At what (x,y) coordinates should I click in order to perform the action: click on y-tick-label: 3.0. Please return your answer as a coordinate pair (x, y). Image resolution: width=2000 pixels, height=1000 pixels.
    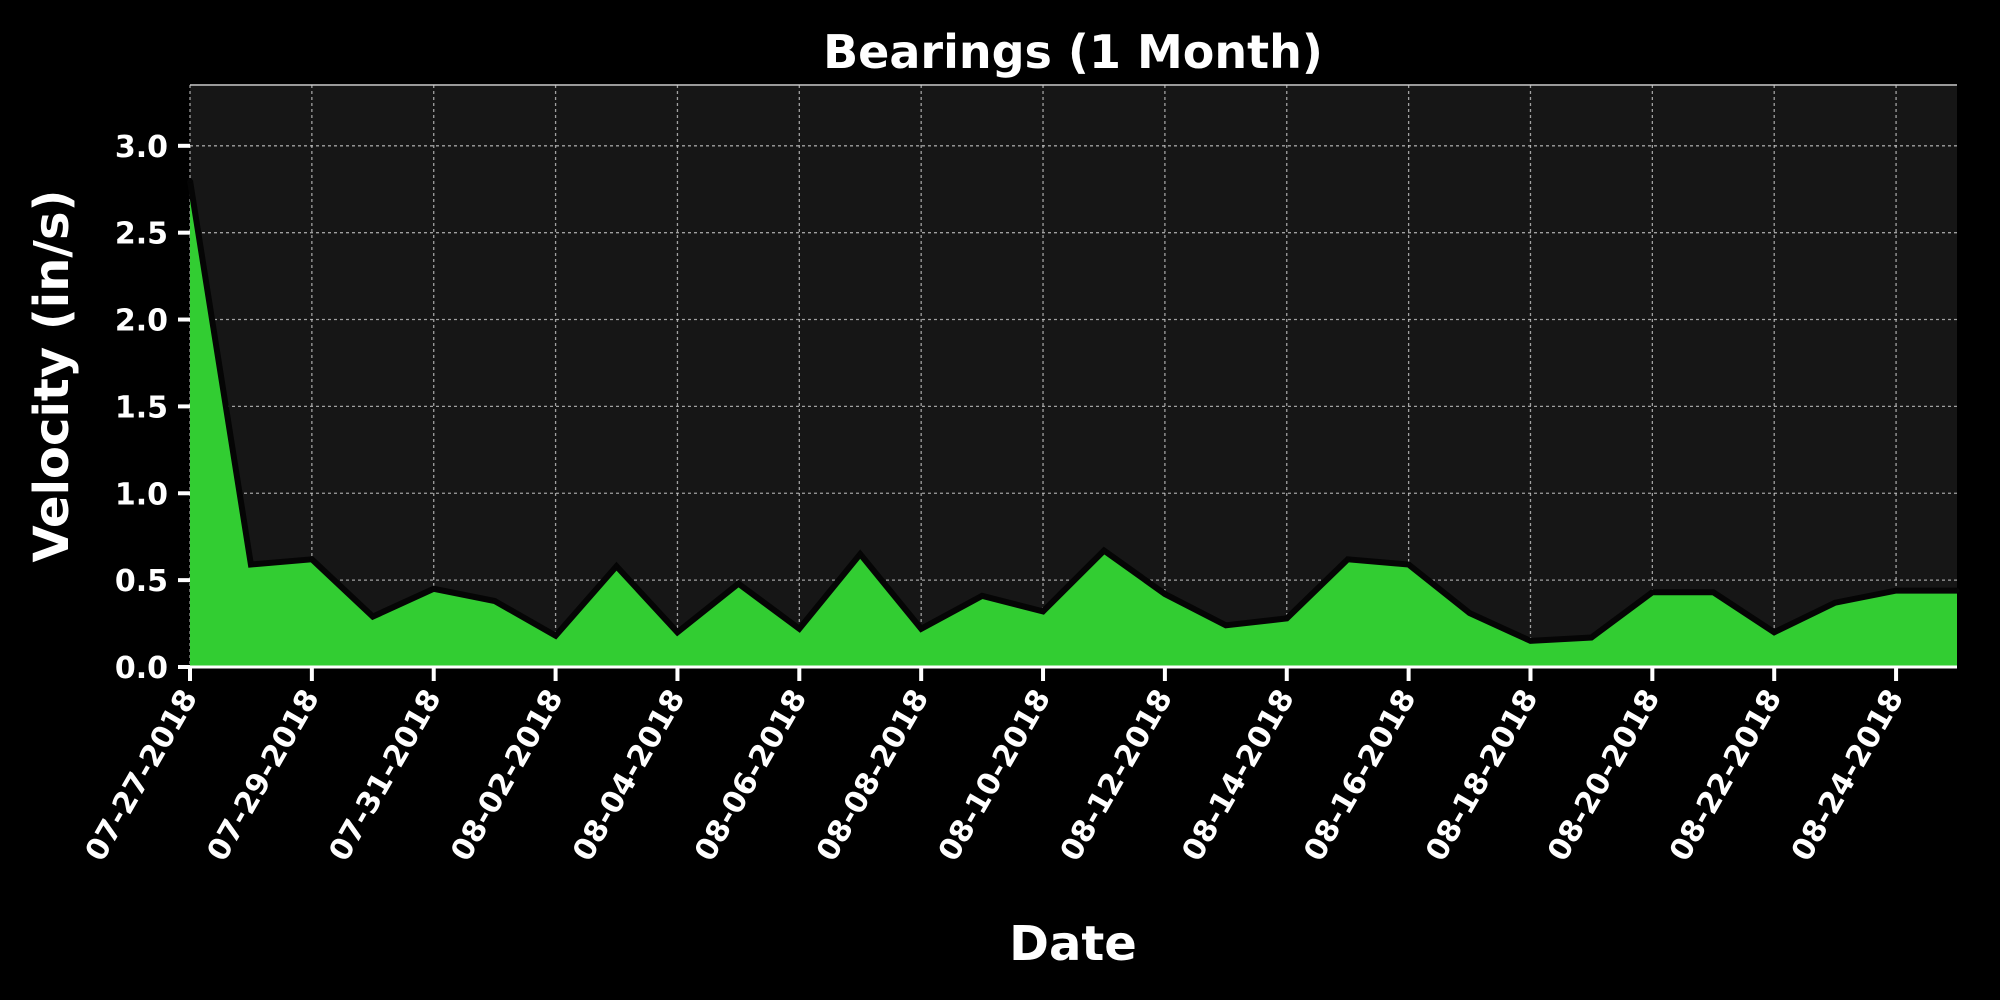
    Looking at the image, I should click on (141, 147).